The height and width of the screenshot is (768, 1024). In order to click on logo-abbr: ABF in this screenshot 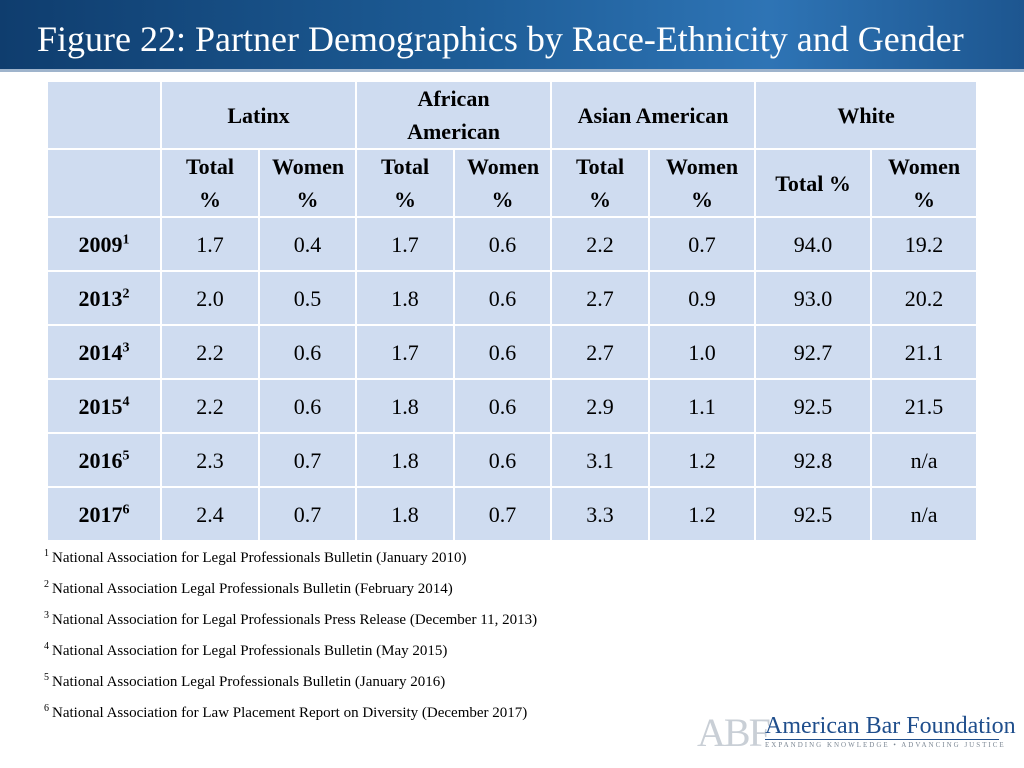, I will do `click(734, 732)`.